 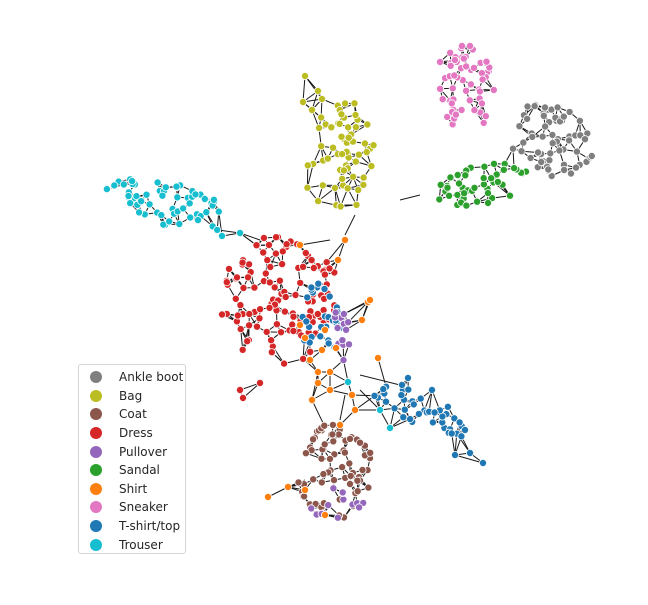 What do you see at coordinates (96, 470) in the screenshot?
I see `legend-swatch-sandal` at bounding box center [96, 470].